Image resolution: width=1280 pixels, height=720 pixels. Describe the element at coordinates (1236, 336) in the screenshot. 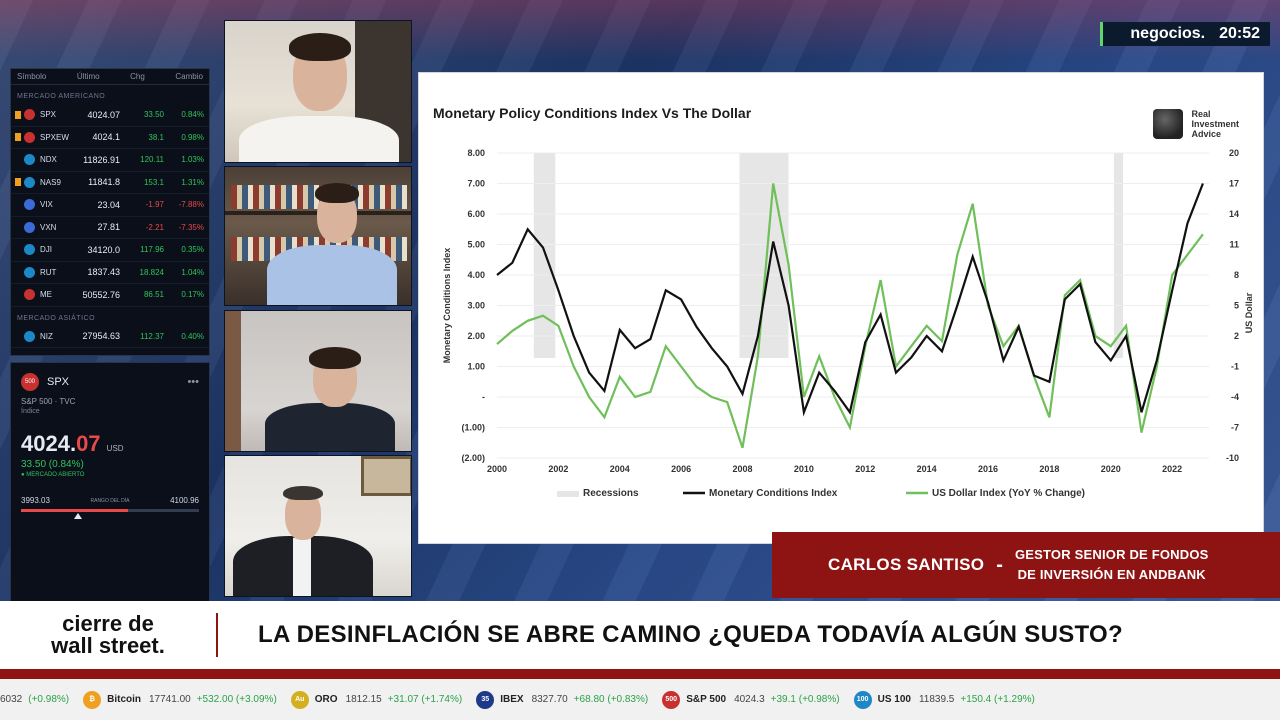

I see `y2-tick-label: 2` at that location.